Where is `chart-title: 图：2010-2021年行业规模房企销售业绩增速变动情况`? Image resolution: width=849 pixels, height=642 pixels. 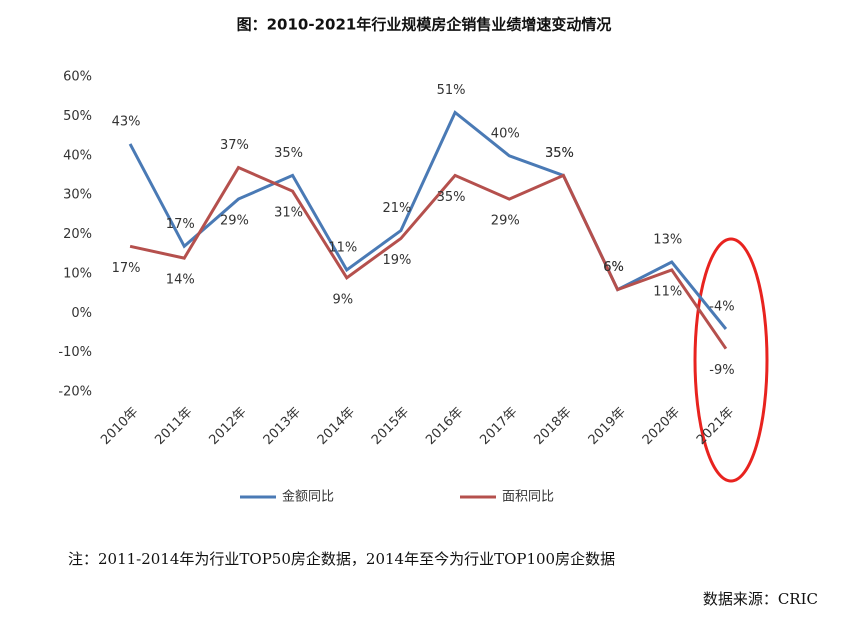
chart-title: 图：2010-2021年行业规模房企销售业绩增速变动情况 is located at coordinates (424, 25).